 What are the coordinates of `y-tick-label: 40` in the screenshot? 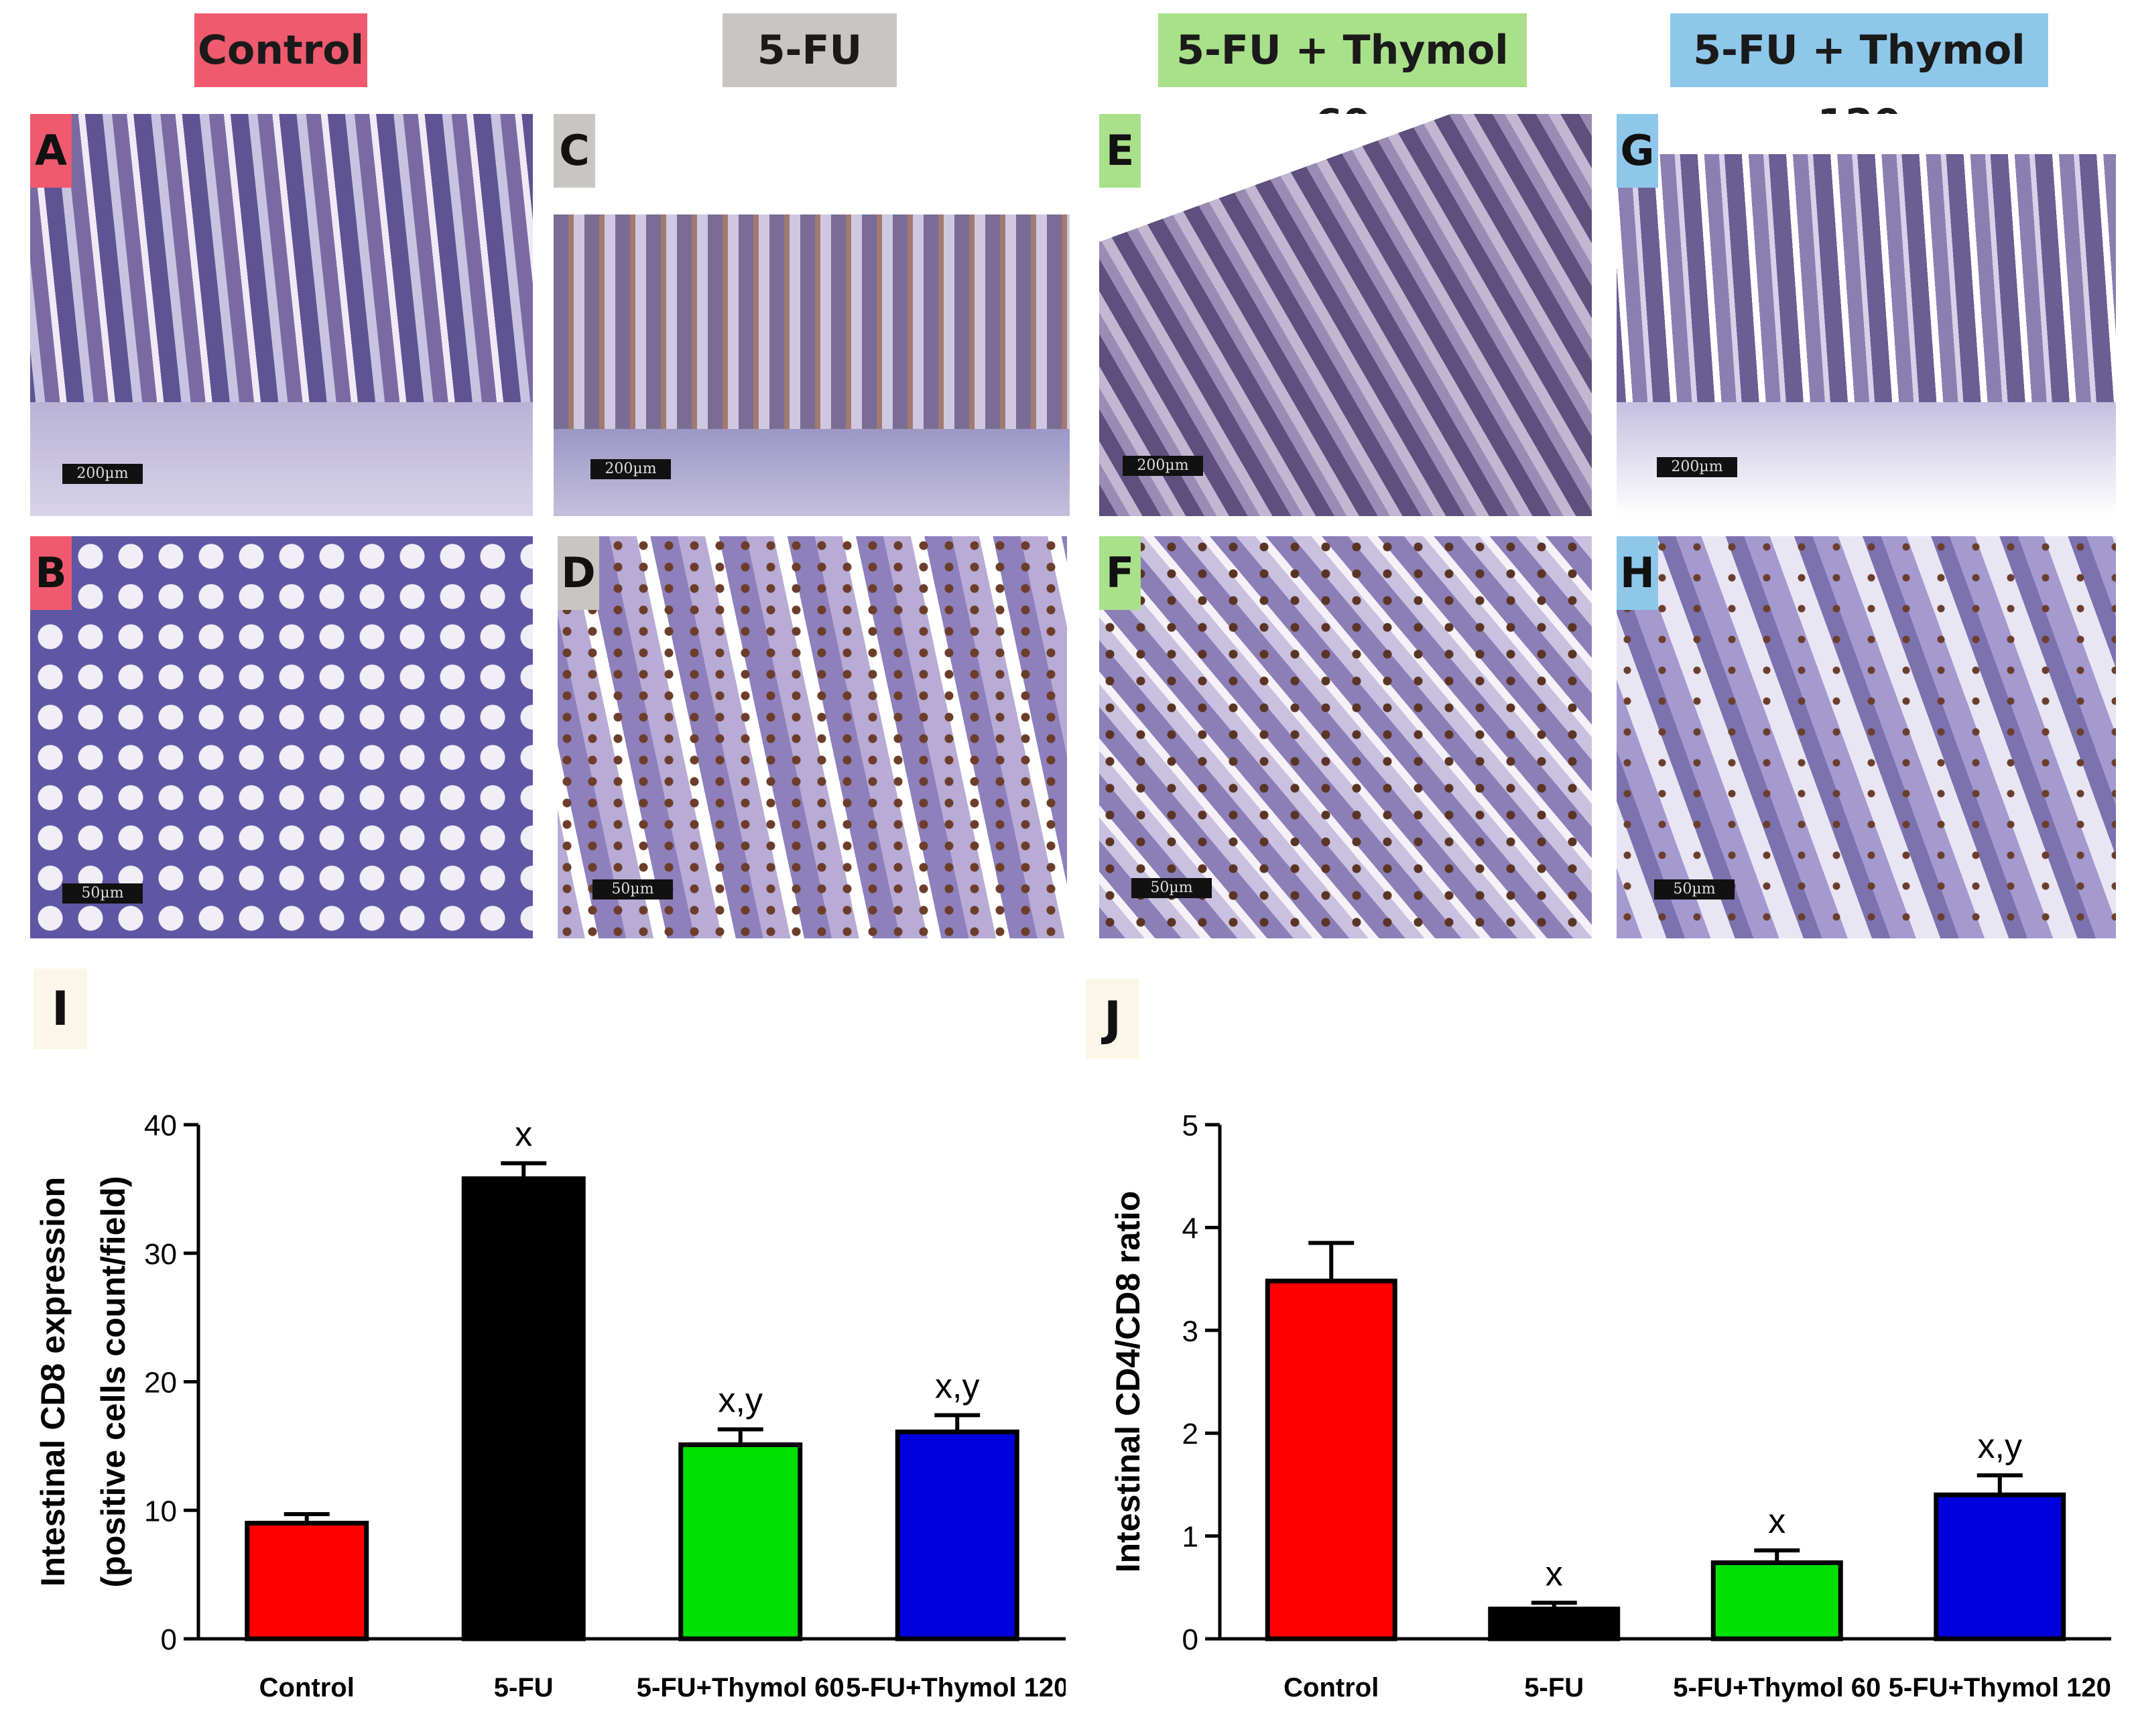 It's located at (160, 1125).